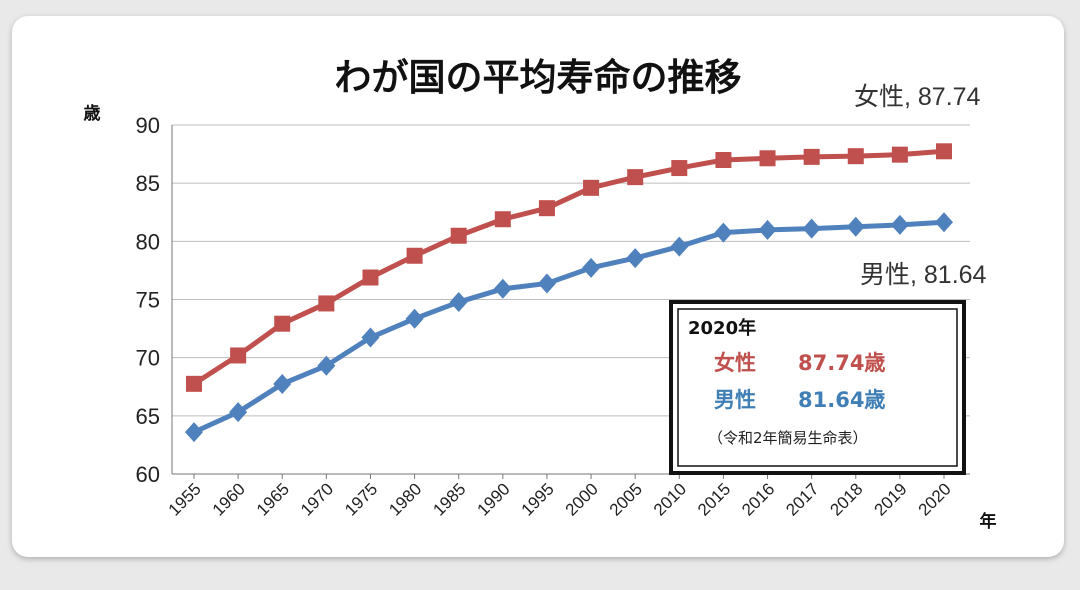 This screenshot has height=590, width=1080. Describe the element at coordinates (229, 499) in the screenshot. I see `x-tick-label: 1960` at that location.